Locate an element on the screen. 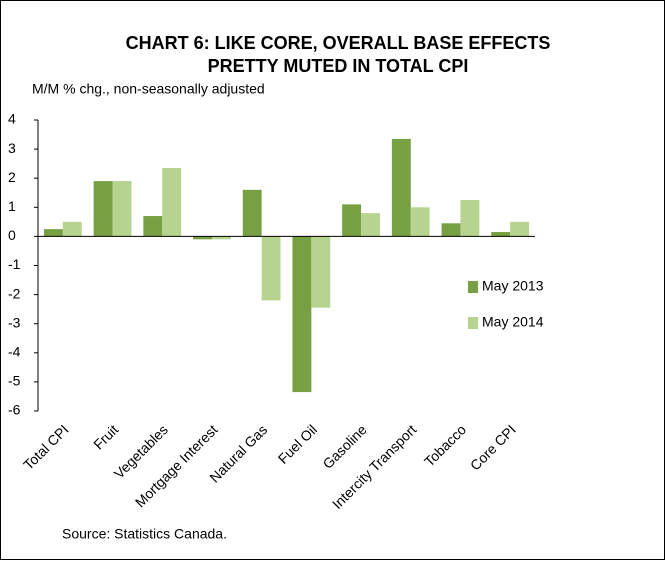  y-tick-label: 2 is located at coordinates (12, 177).